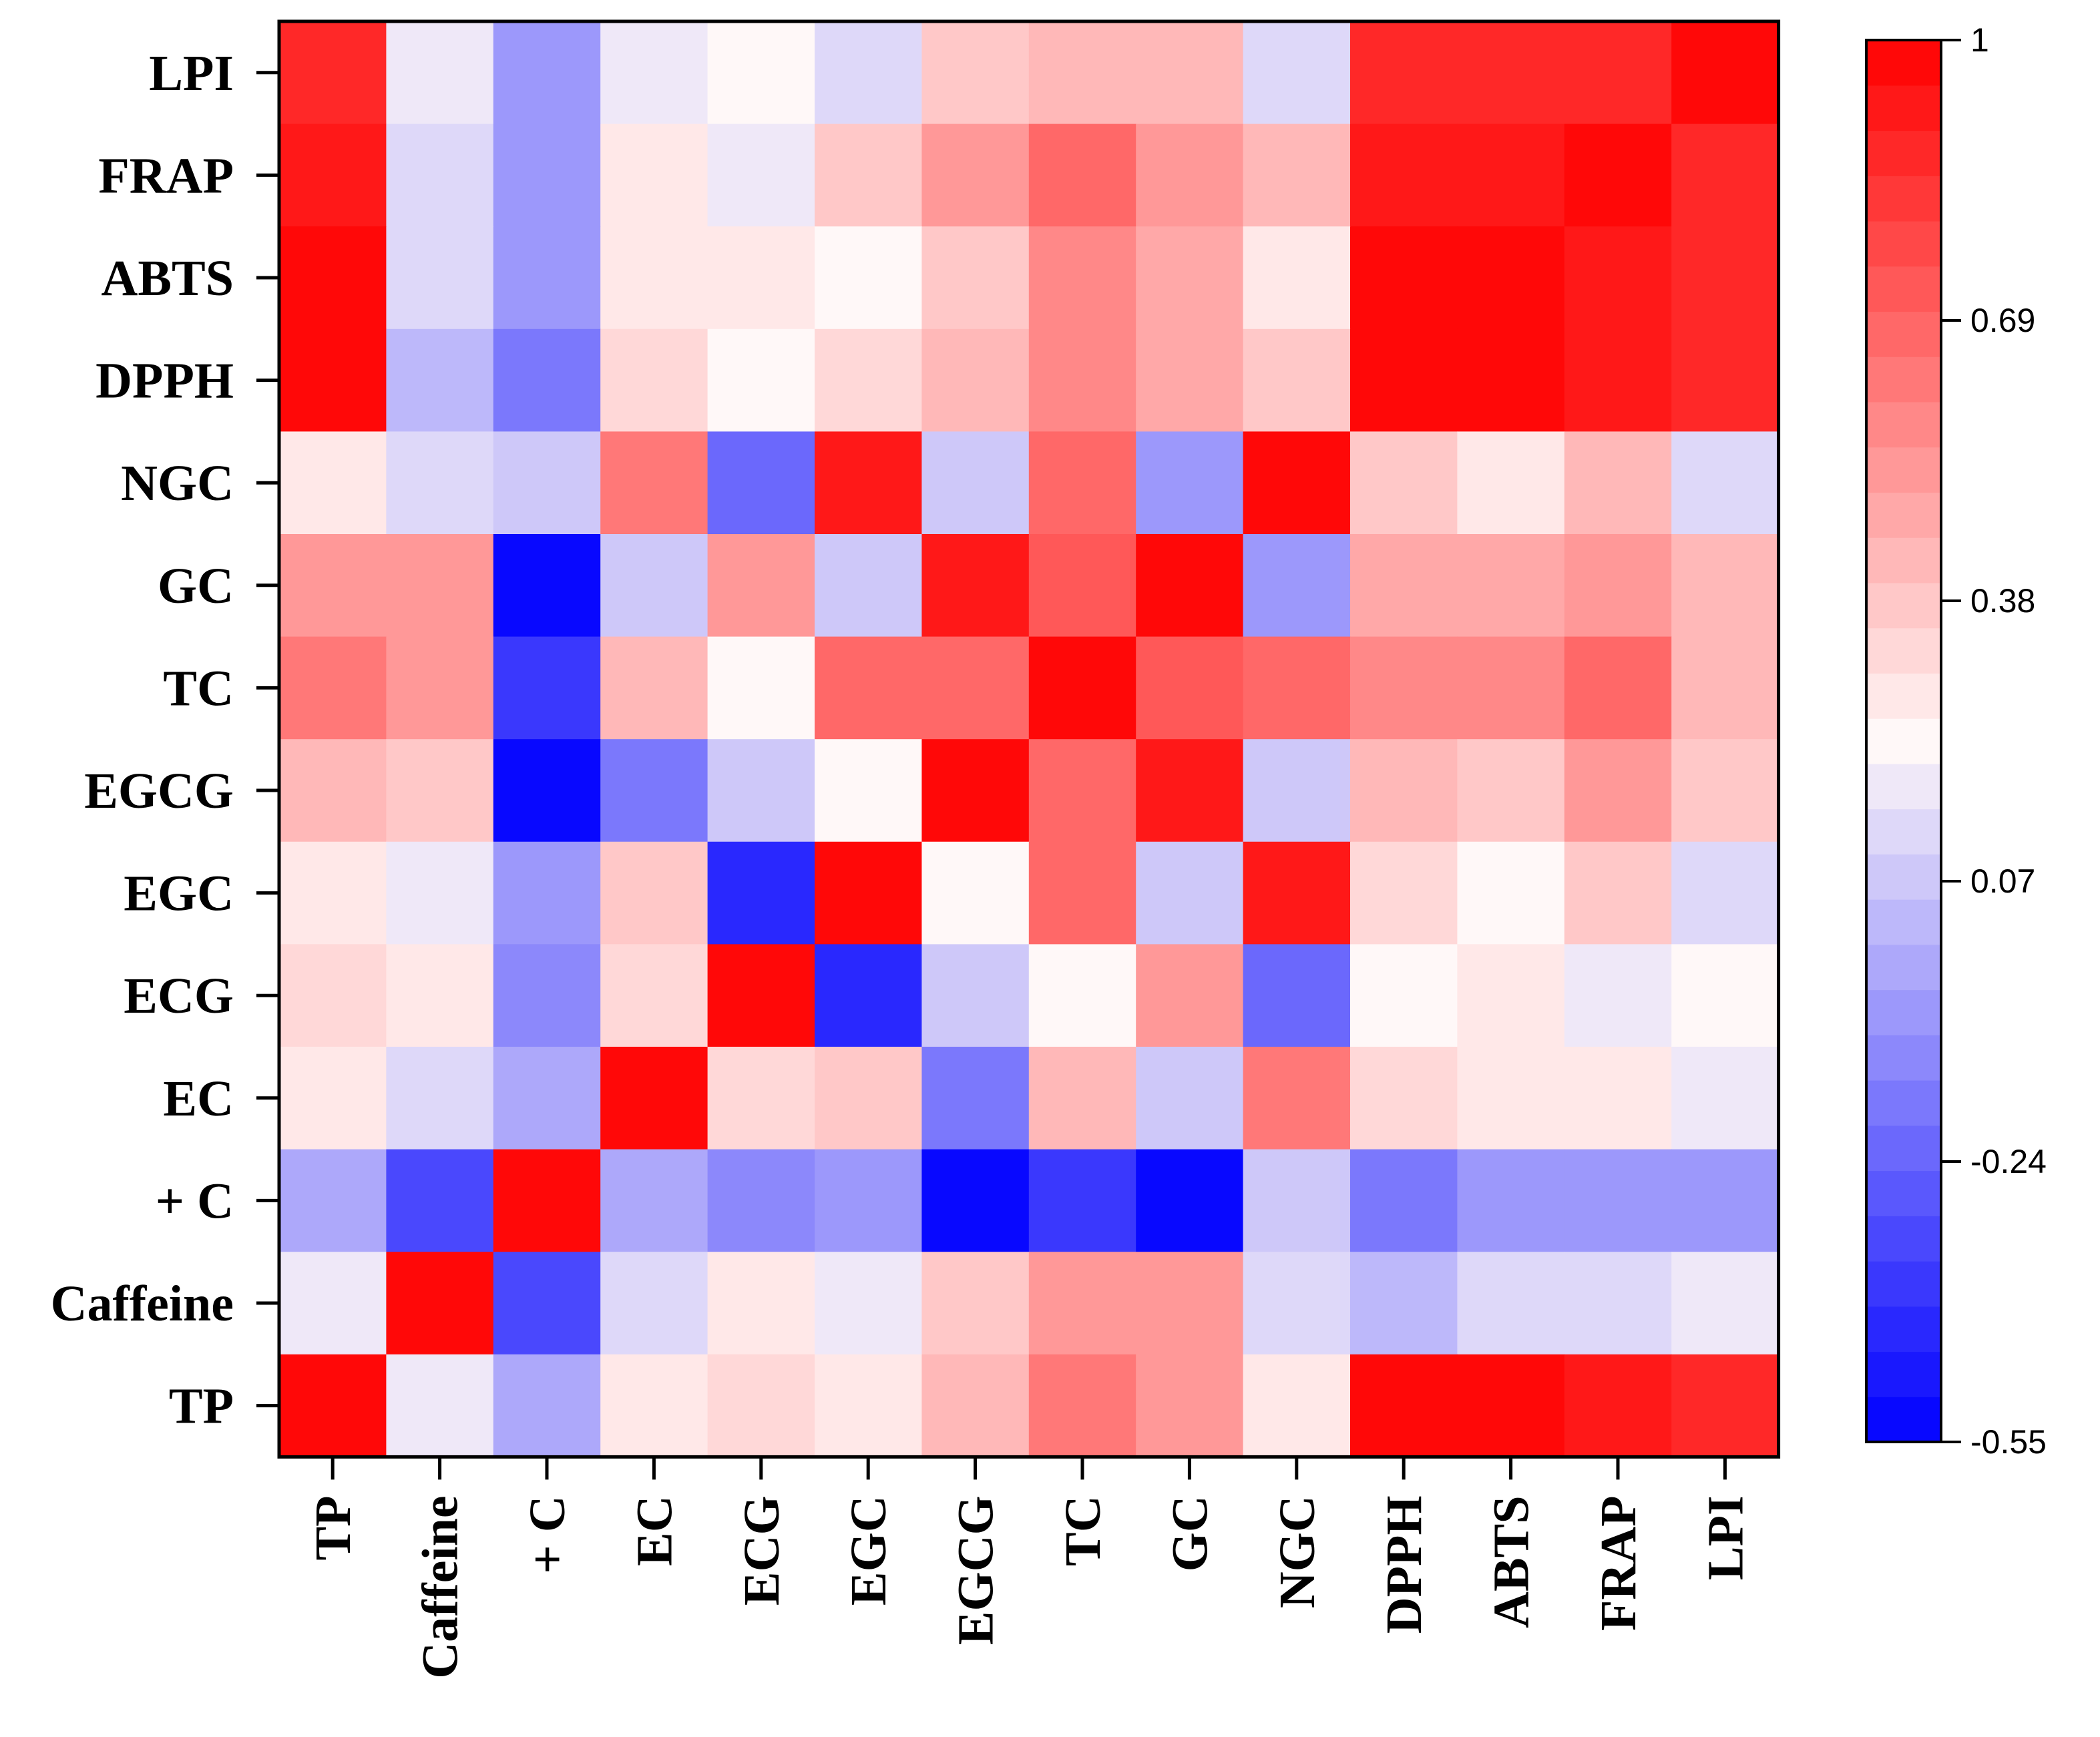 The image size is (2100, 1737). I want to click on colorbar-frame, so click(1903, 741).